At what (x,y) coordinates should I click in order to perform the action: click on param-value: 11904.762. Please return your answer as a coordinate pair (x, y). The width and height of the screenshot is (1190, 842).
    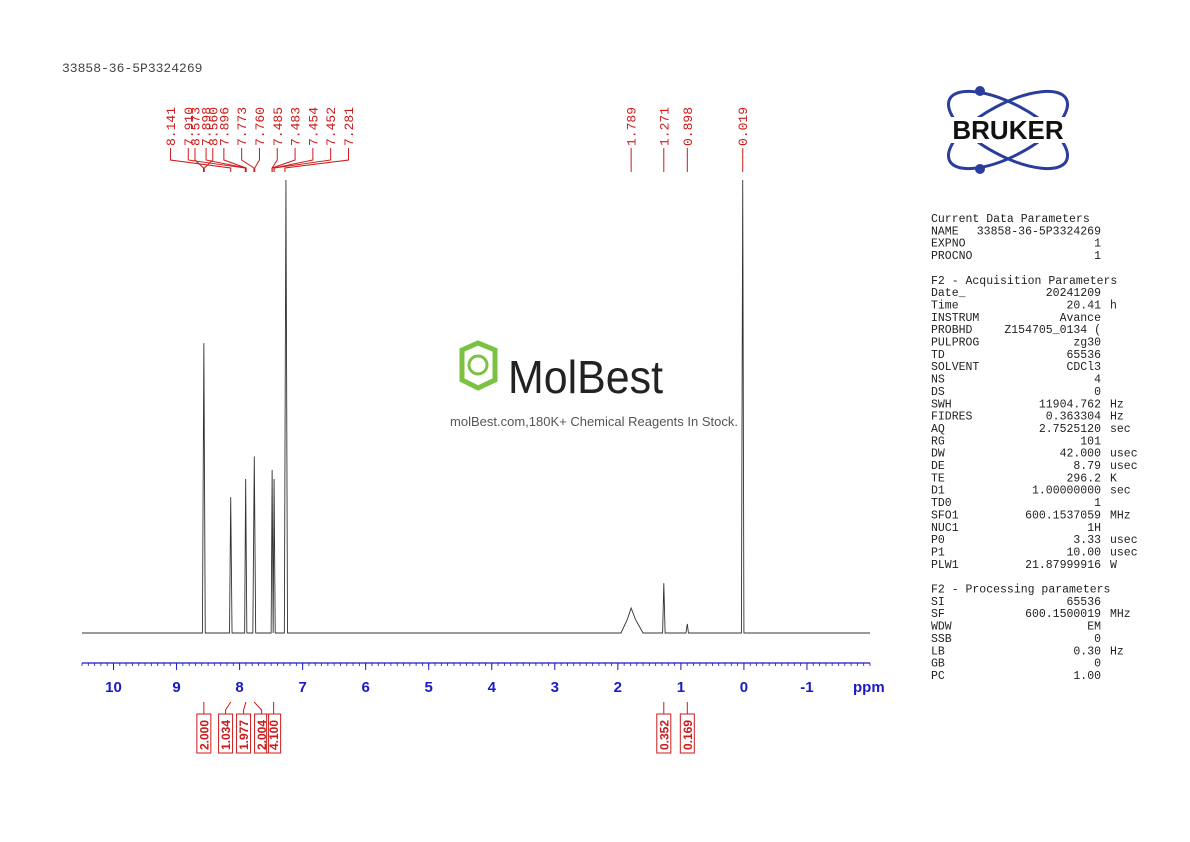
    Looking at the image, I should click on (1070, 404).